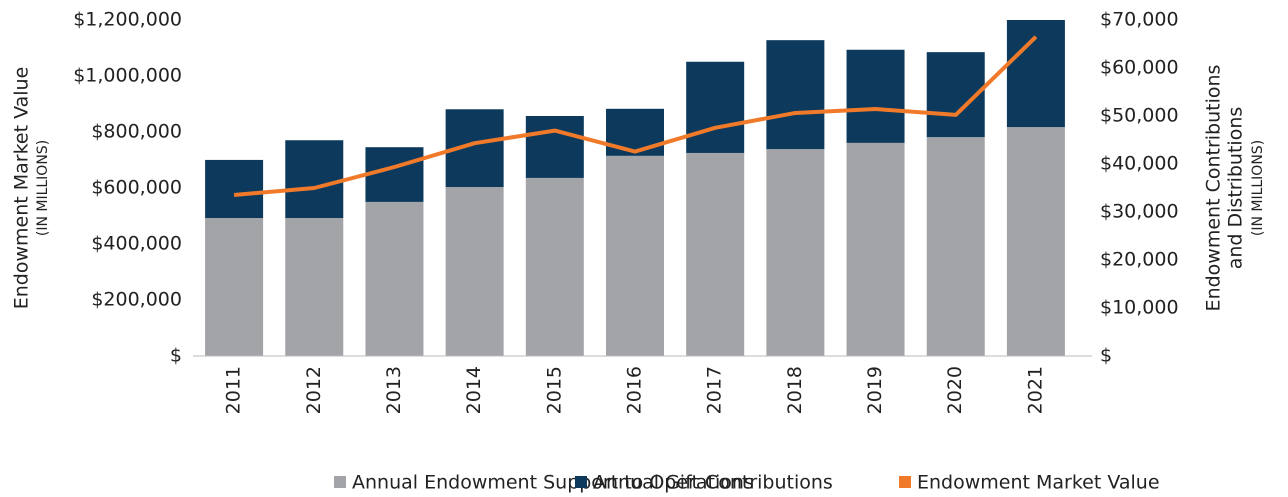 The image size is (1288, 497). What do you see at coordinates (136, 300) in the screenshot?
I see `y-tick-label: $200,000` at bounding box center [136, 300].